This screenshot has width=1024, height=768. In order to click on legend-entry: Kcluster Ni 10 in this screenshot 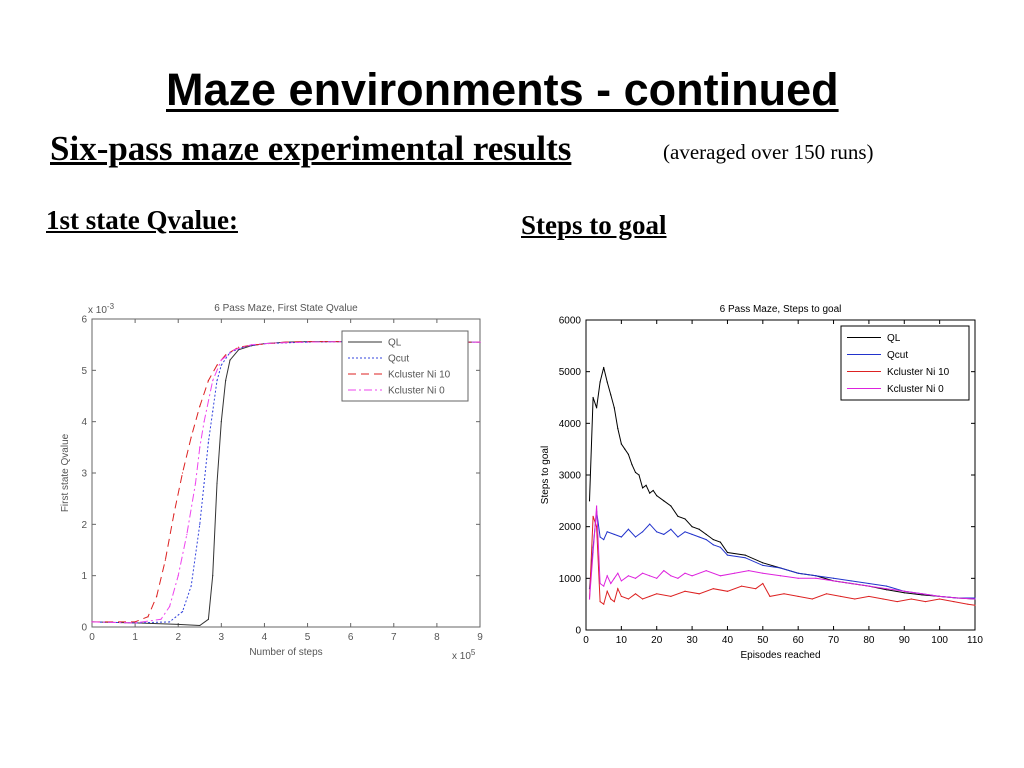, I will do `click(419, 375)`.